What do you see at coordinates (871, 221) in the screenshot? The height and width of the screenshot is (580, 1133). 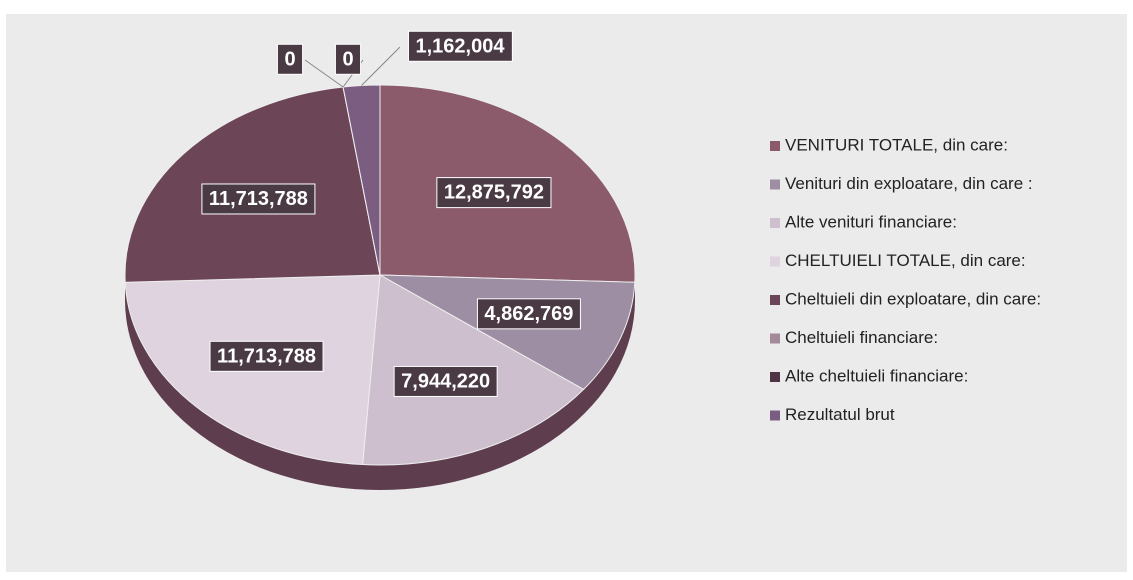 I see `legend-label: Alte venituri financiare:` at bounding box center [871, 221].